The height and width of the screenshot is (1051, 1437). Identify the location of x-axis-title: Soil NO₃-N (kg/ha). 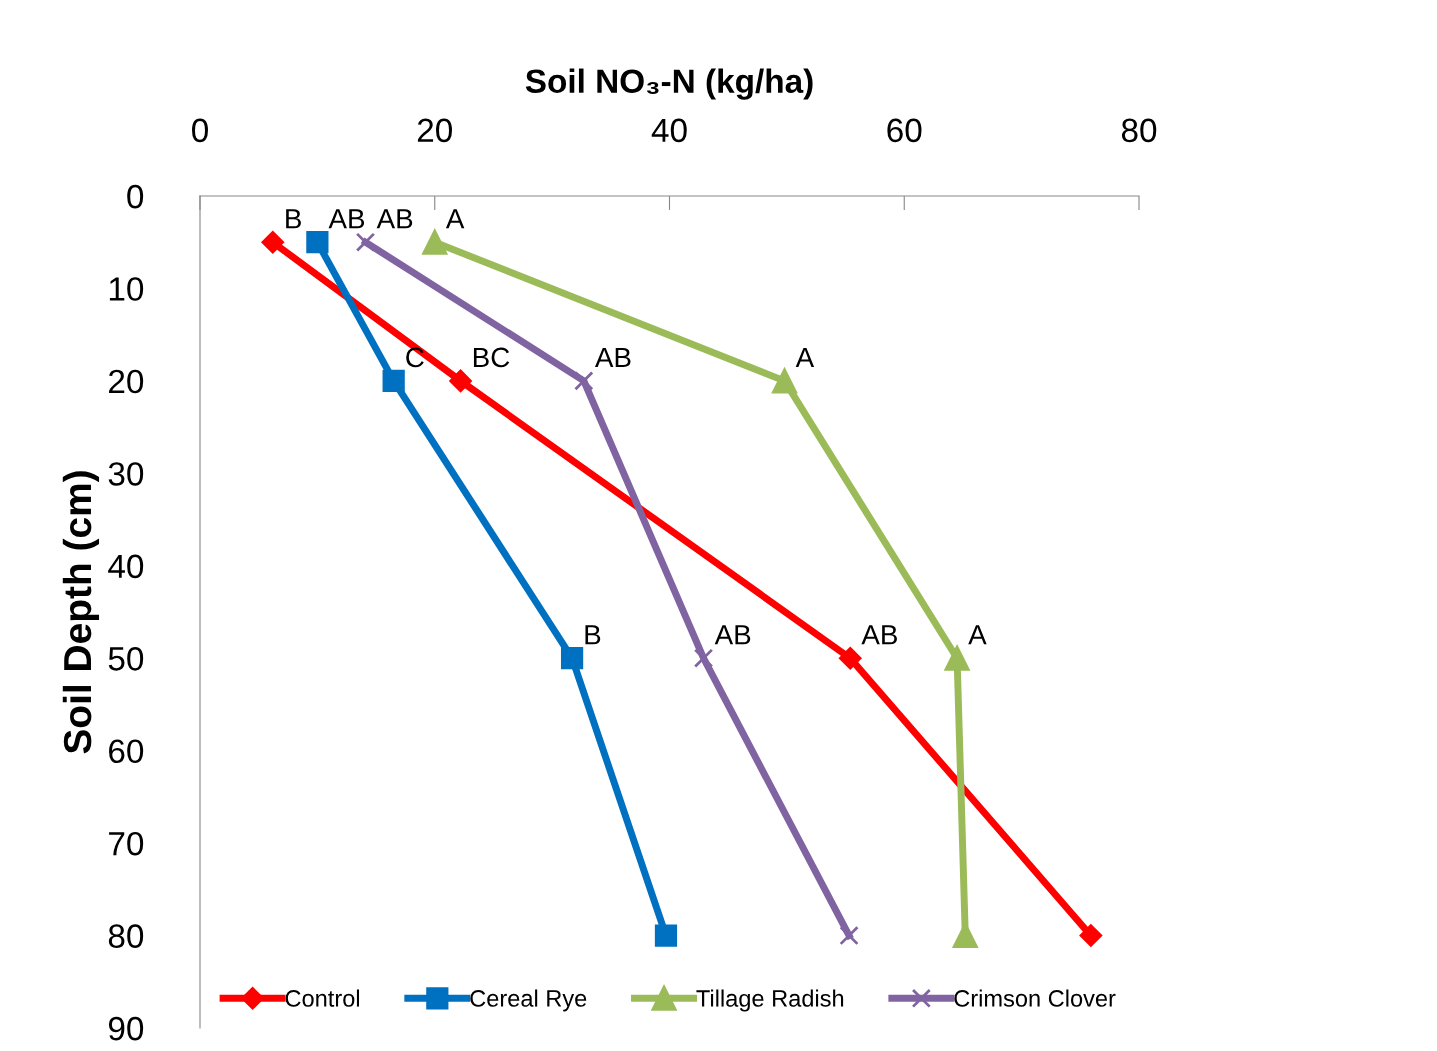
(669, 84).